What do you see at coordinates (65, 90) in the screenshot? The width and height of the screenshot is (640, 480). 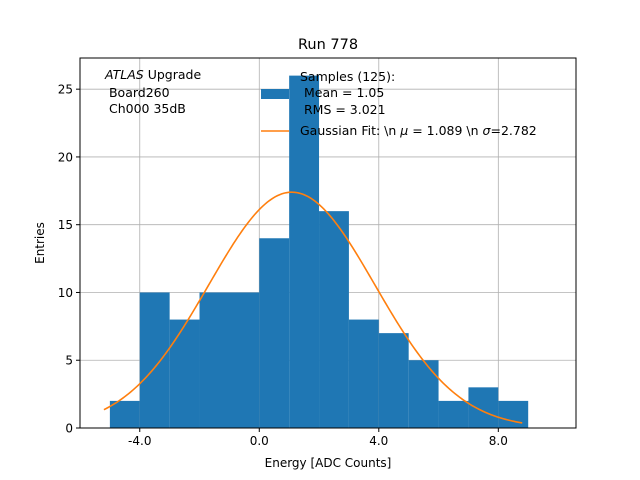 I see `y-tick-label: 25` at bounding box center [65, 90].